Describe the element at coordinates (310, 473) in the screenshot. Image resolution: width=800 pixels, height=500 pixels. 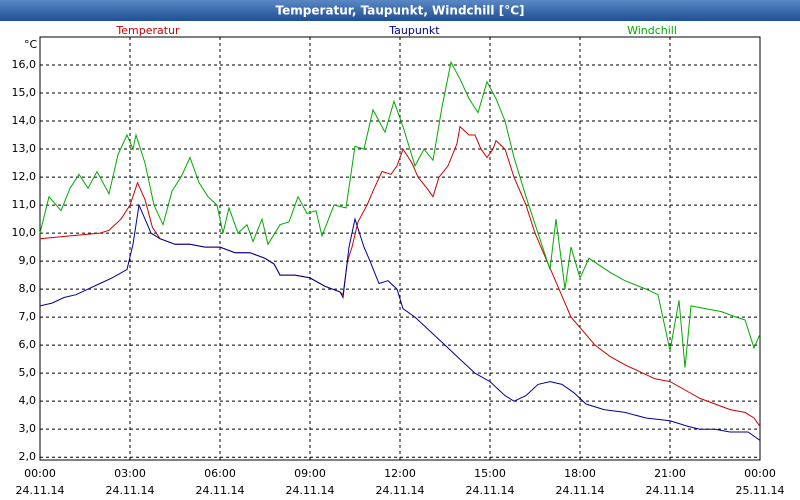
I see `x-tick-label: 09:00` at that location.